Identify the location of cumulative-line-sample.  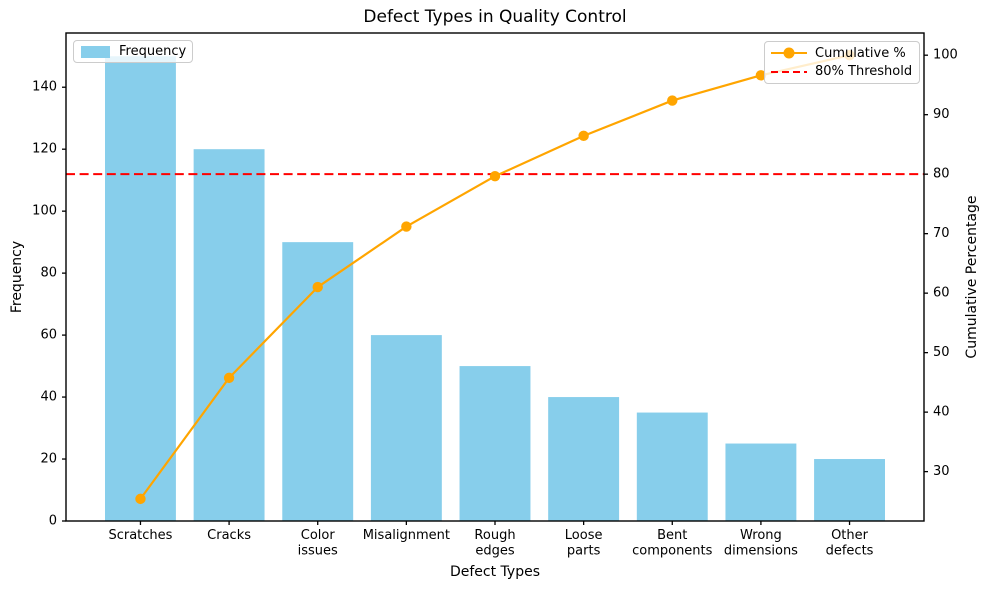
(789, 53).